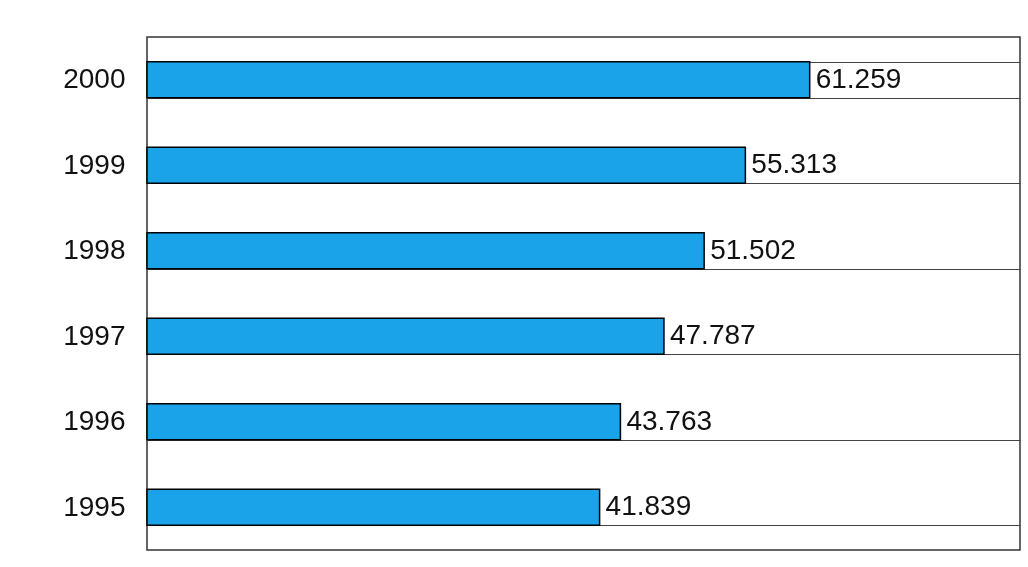  I want to click on data-label: 55.313, so click(794, 164).